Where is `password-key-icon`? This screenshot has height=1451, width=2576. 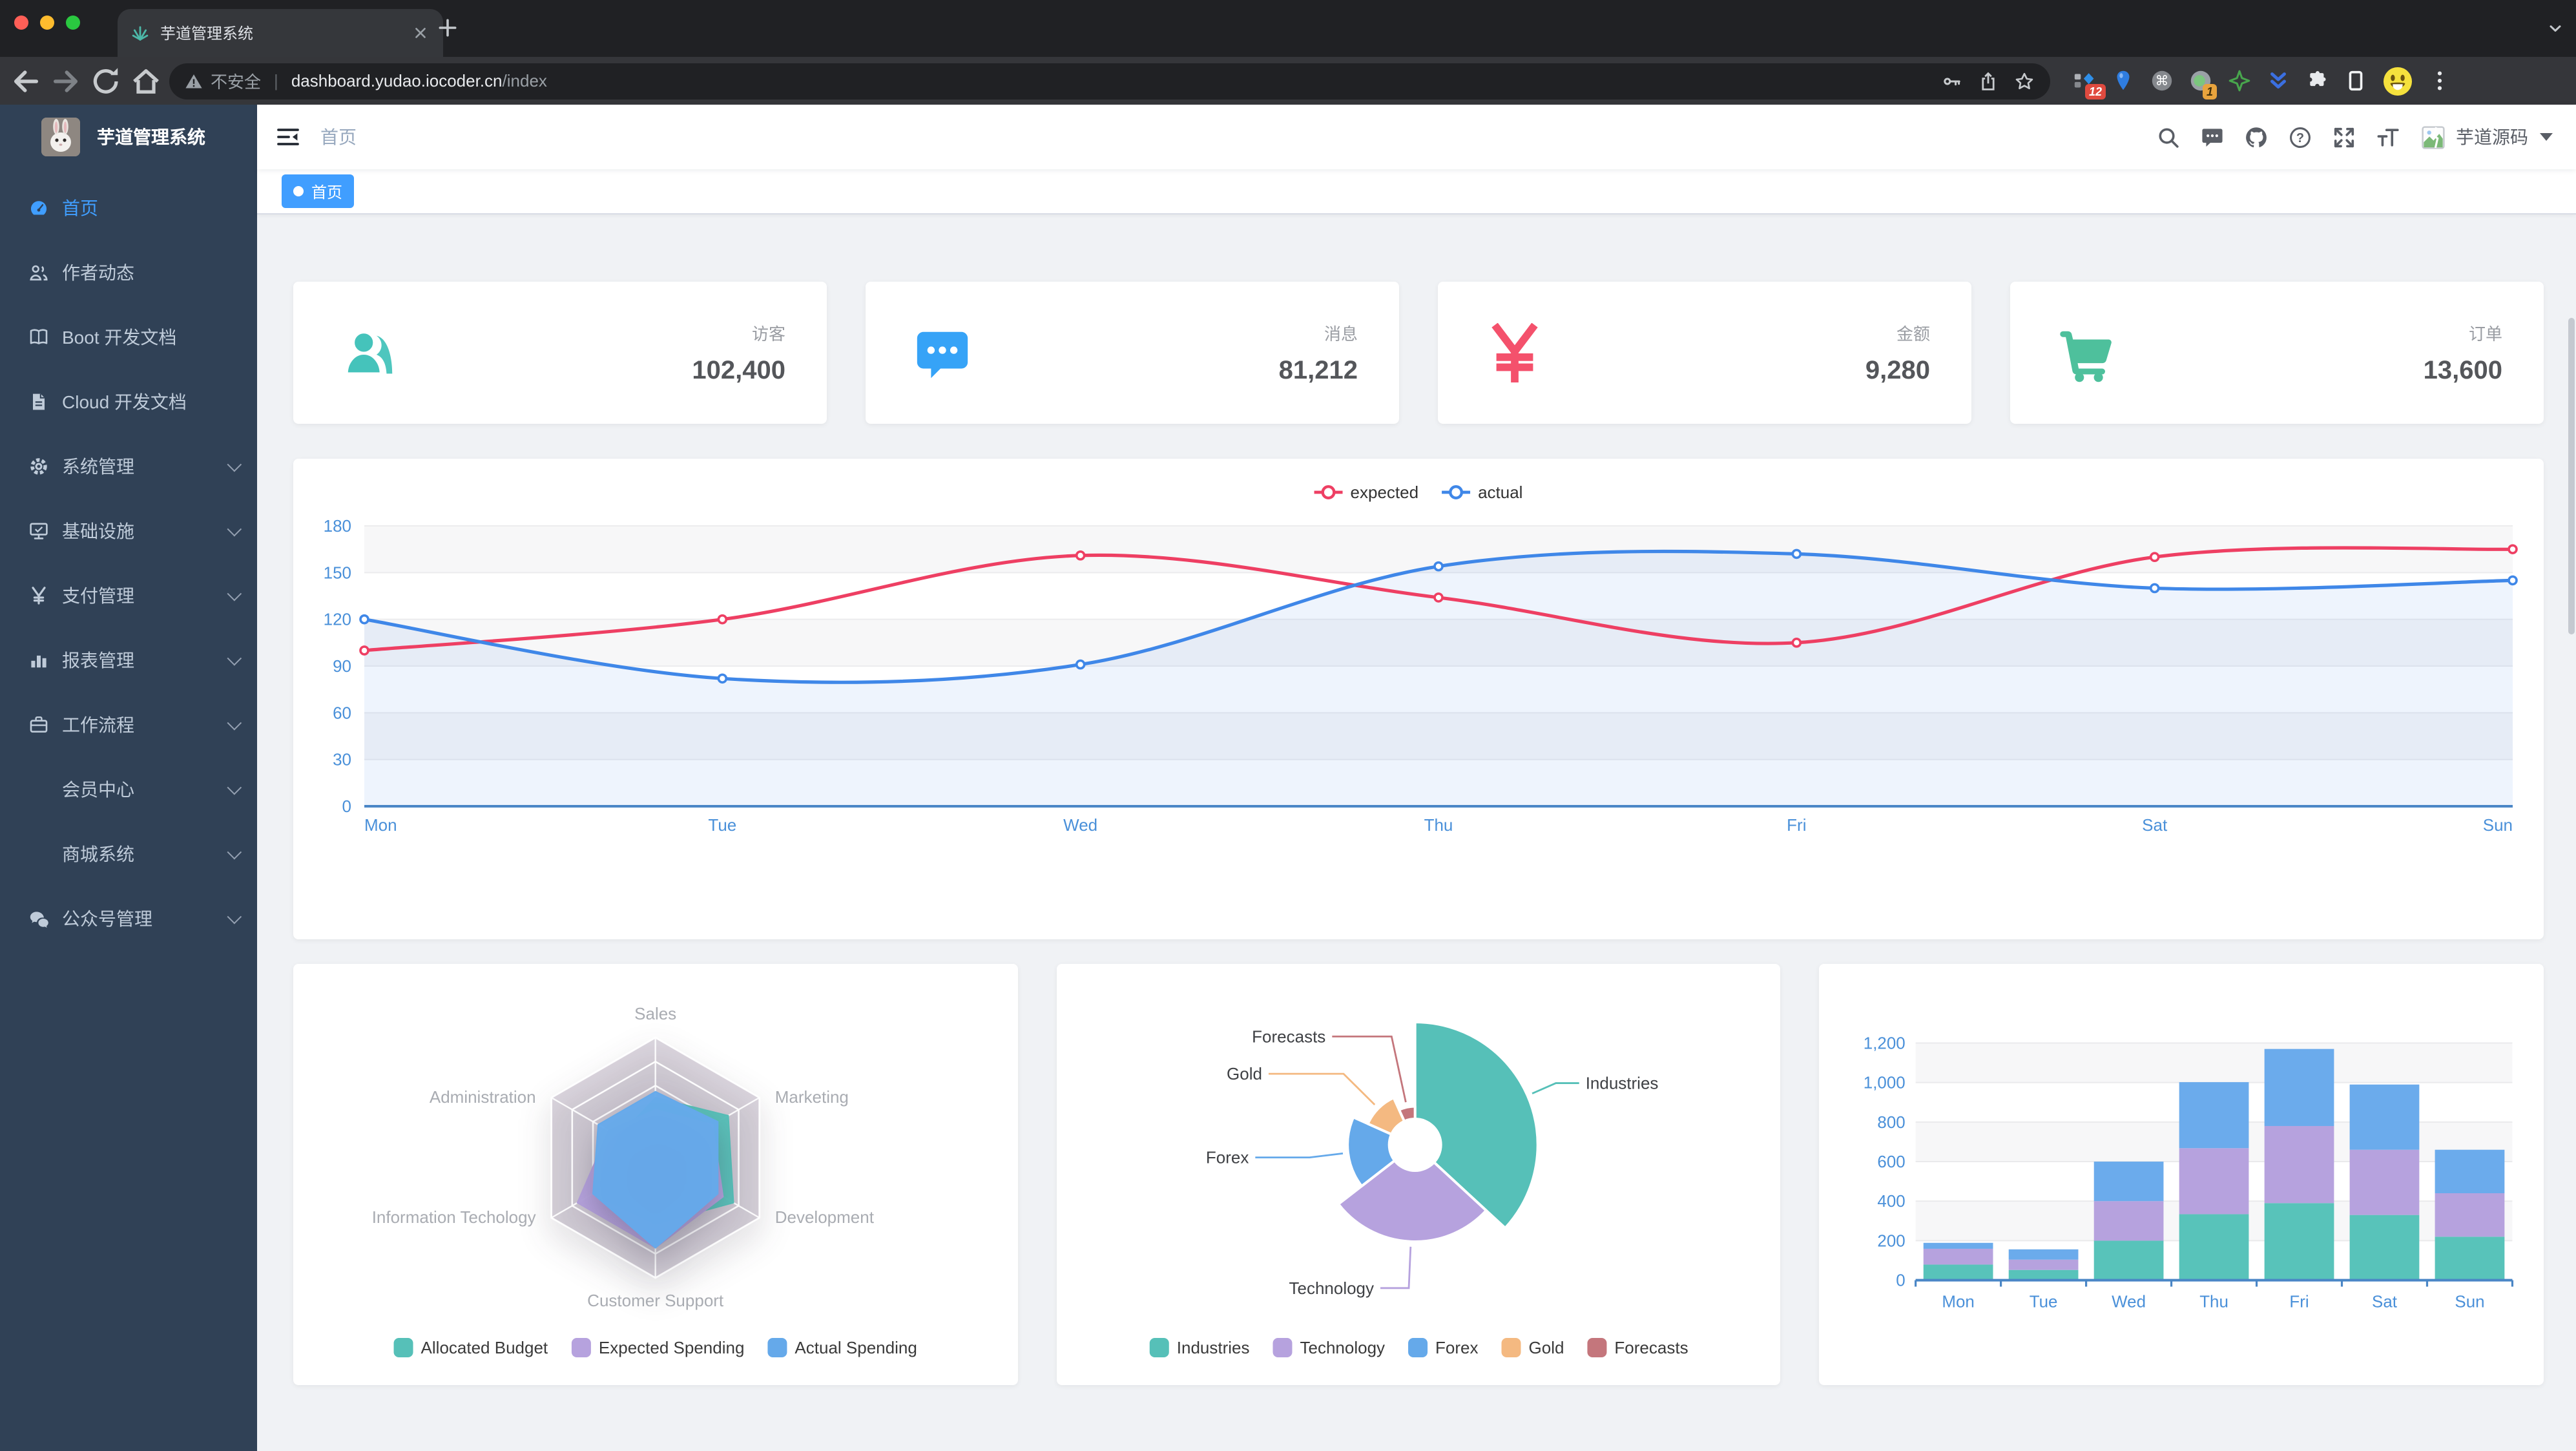 password-key-icon is located at coordinates (1952, 80).